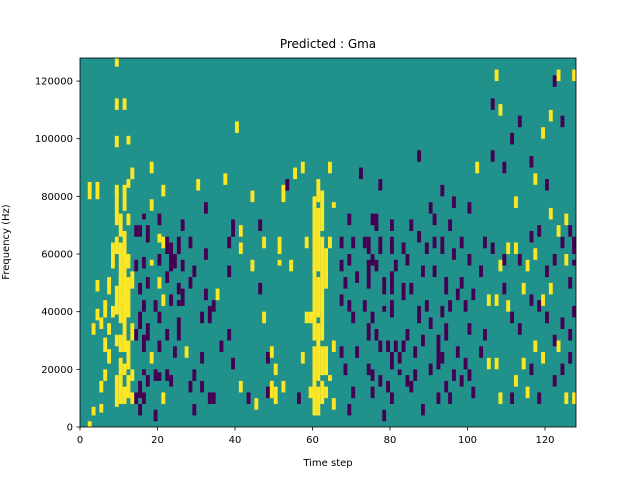 The image size is (640, 480). Describe the element at coordinates (70, 428) in the screenshot. I see `y-tick-label: 0` at that location.